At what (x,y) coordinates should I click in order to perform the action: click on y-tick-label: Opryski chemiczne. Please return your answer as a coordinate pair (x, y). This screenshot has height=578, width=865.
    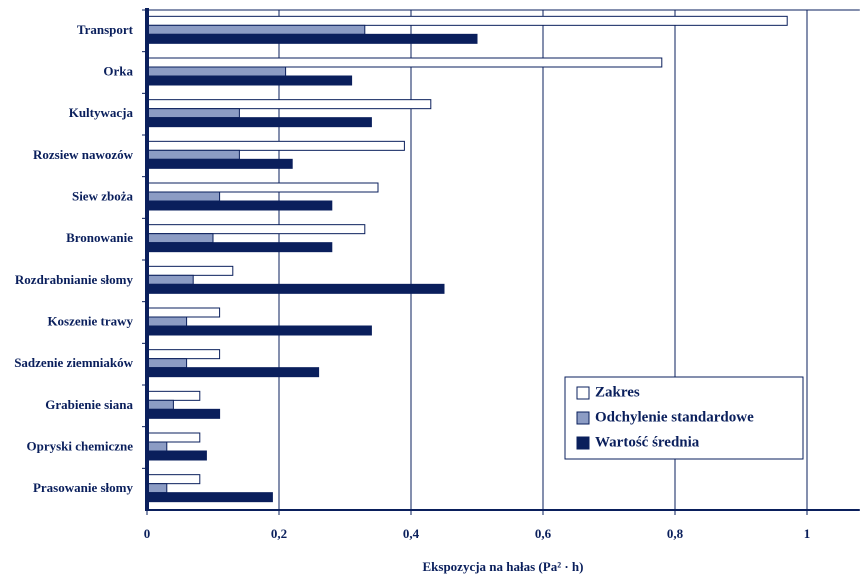
    Looking at the image, I should click on (79, 445).